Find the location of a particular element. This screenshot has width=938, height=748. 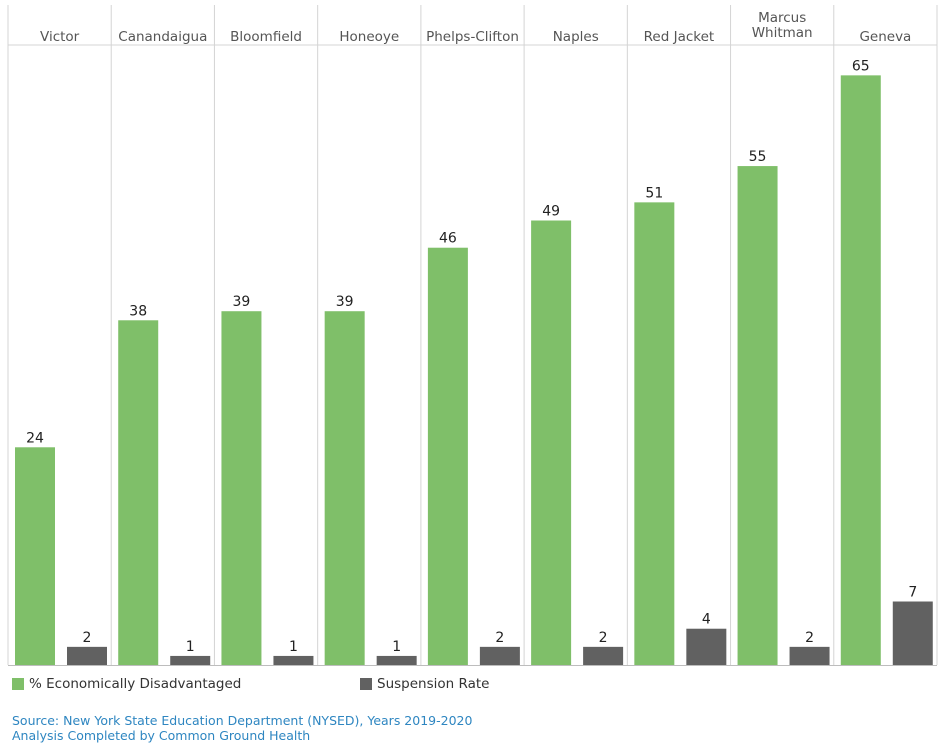

bar-suspension-rate-marcus-whitman is located at coordinates (809, 655).